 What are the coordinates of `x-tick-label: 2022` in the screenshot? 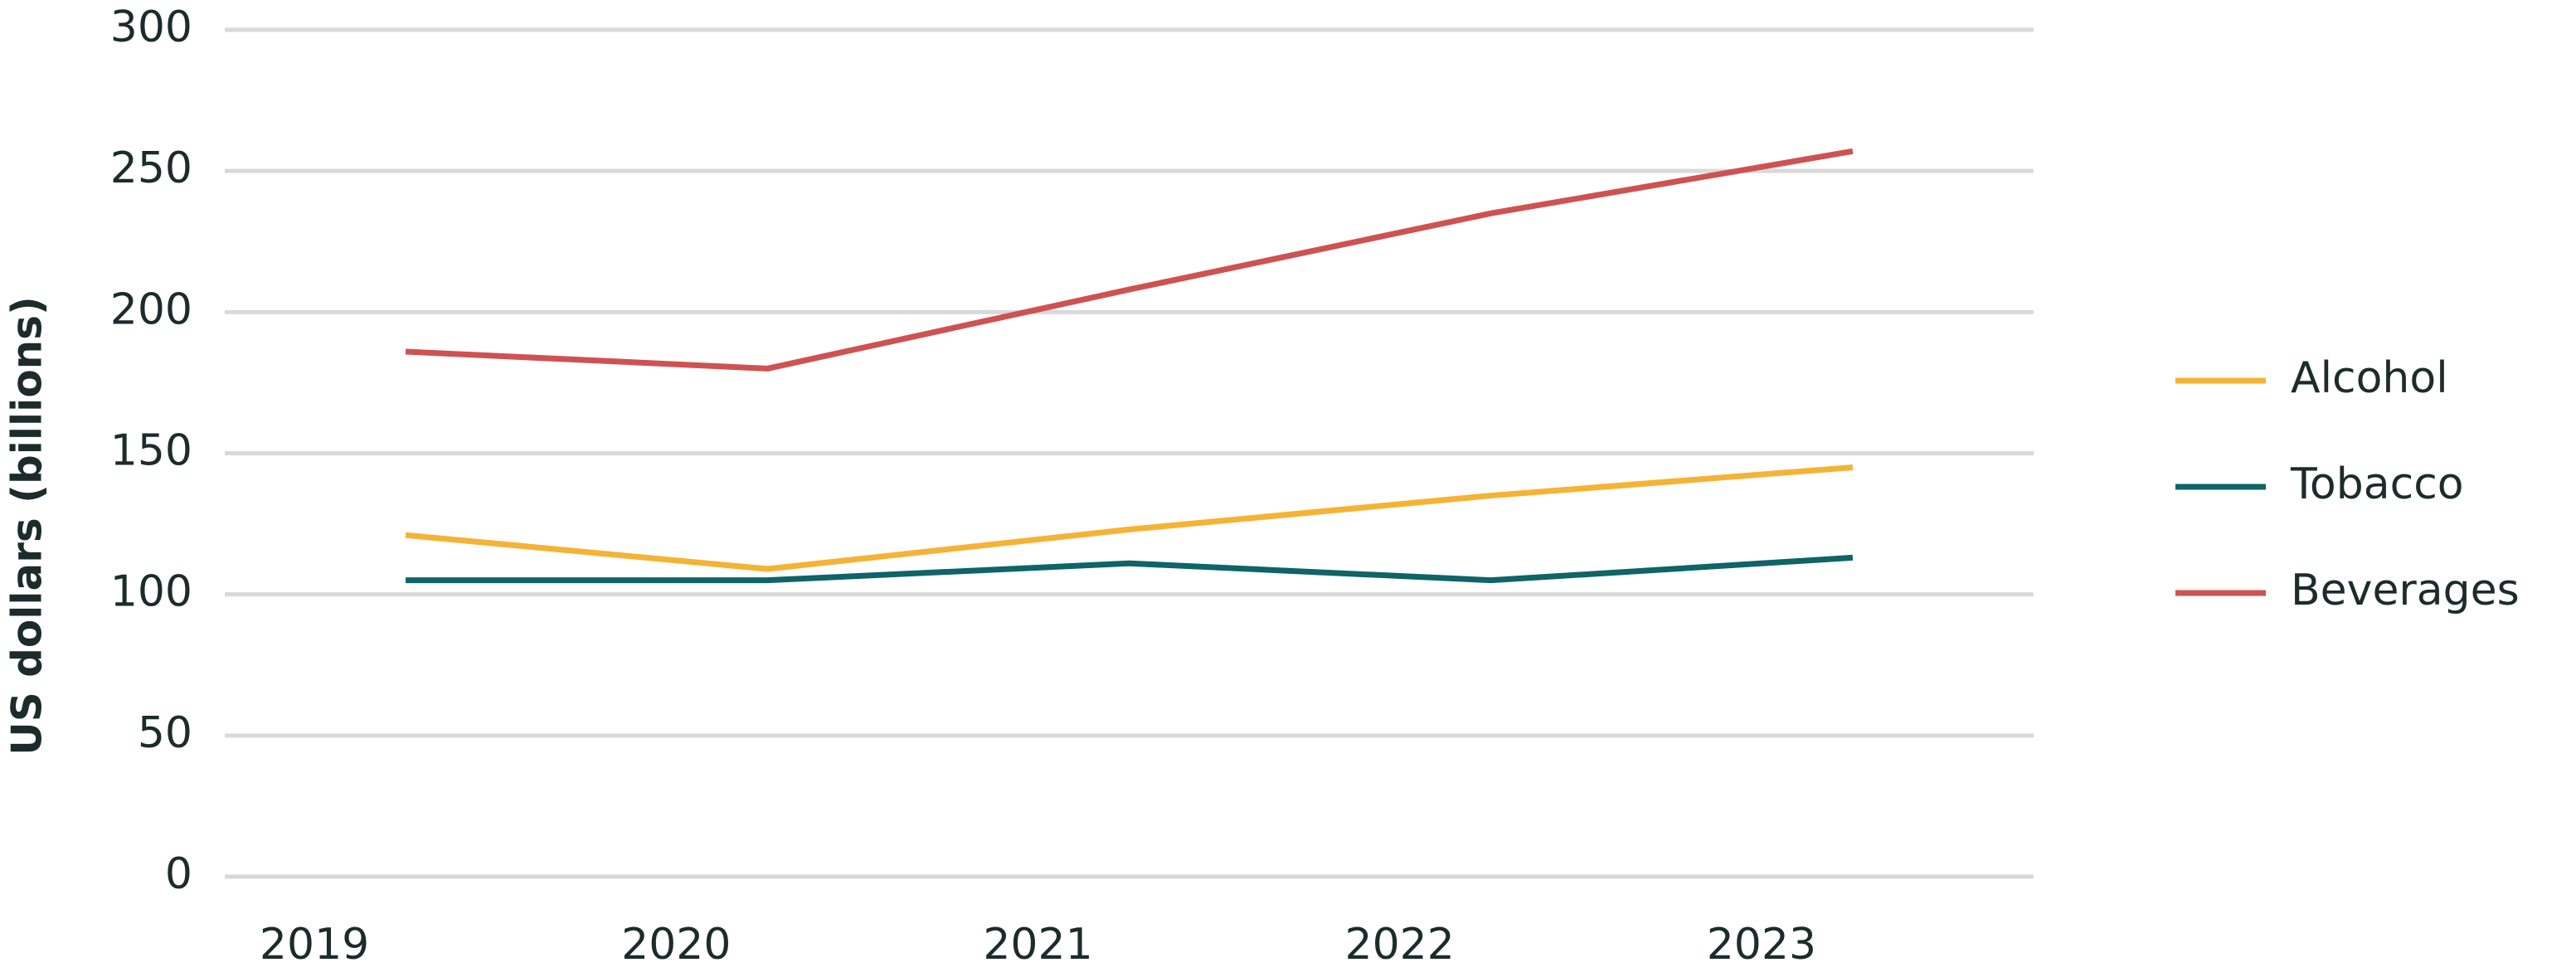 It's located at (1400, 945).